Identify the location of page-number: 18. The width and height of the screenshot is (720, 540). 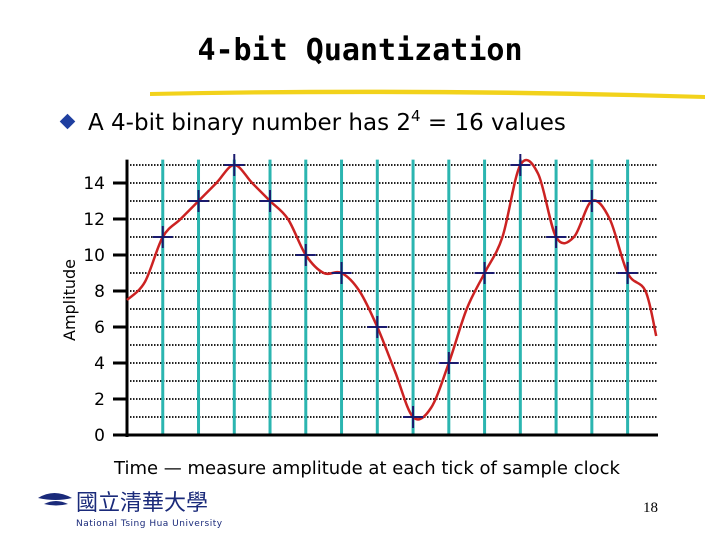
(650, 508).